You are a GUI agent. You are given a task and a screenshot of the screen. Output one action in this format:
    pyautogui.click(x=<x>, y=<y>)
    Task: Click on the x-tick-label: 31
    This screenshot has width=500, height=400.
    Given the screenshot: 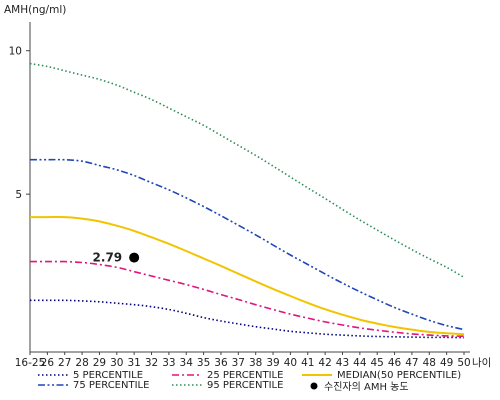 What is the action you would take?
    pyautogui.click(x=133, y=363)
    